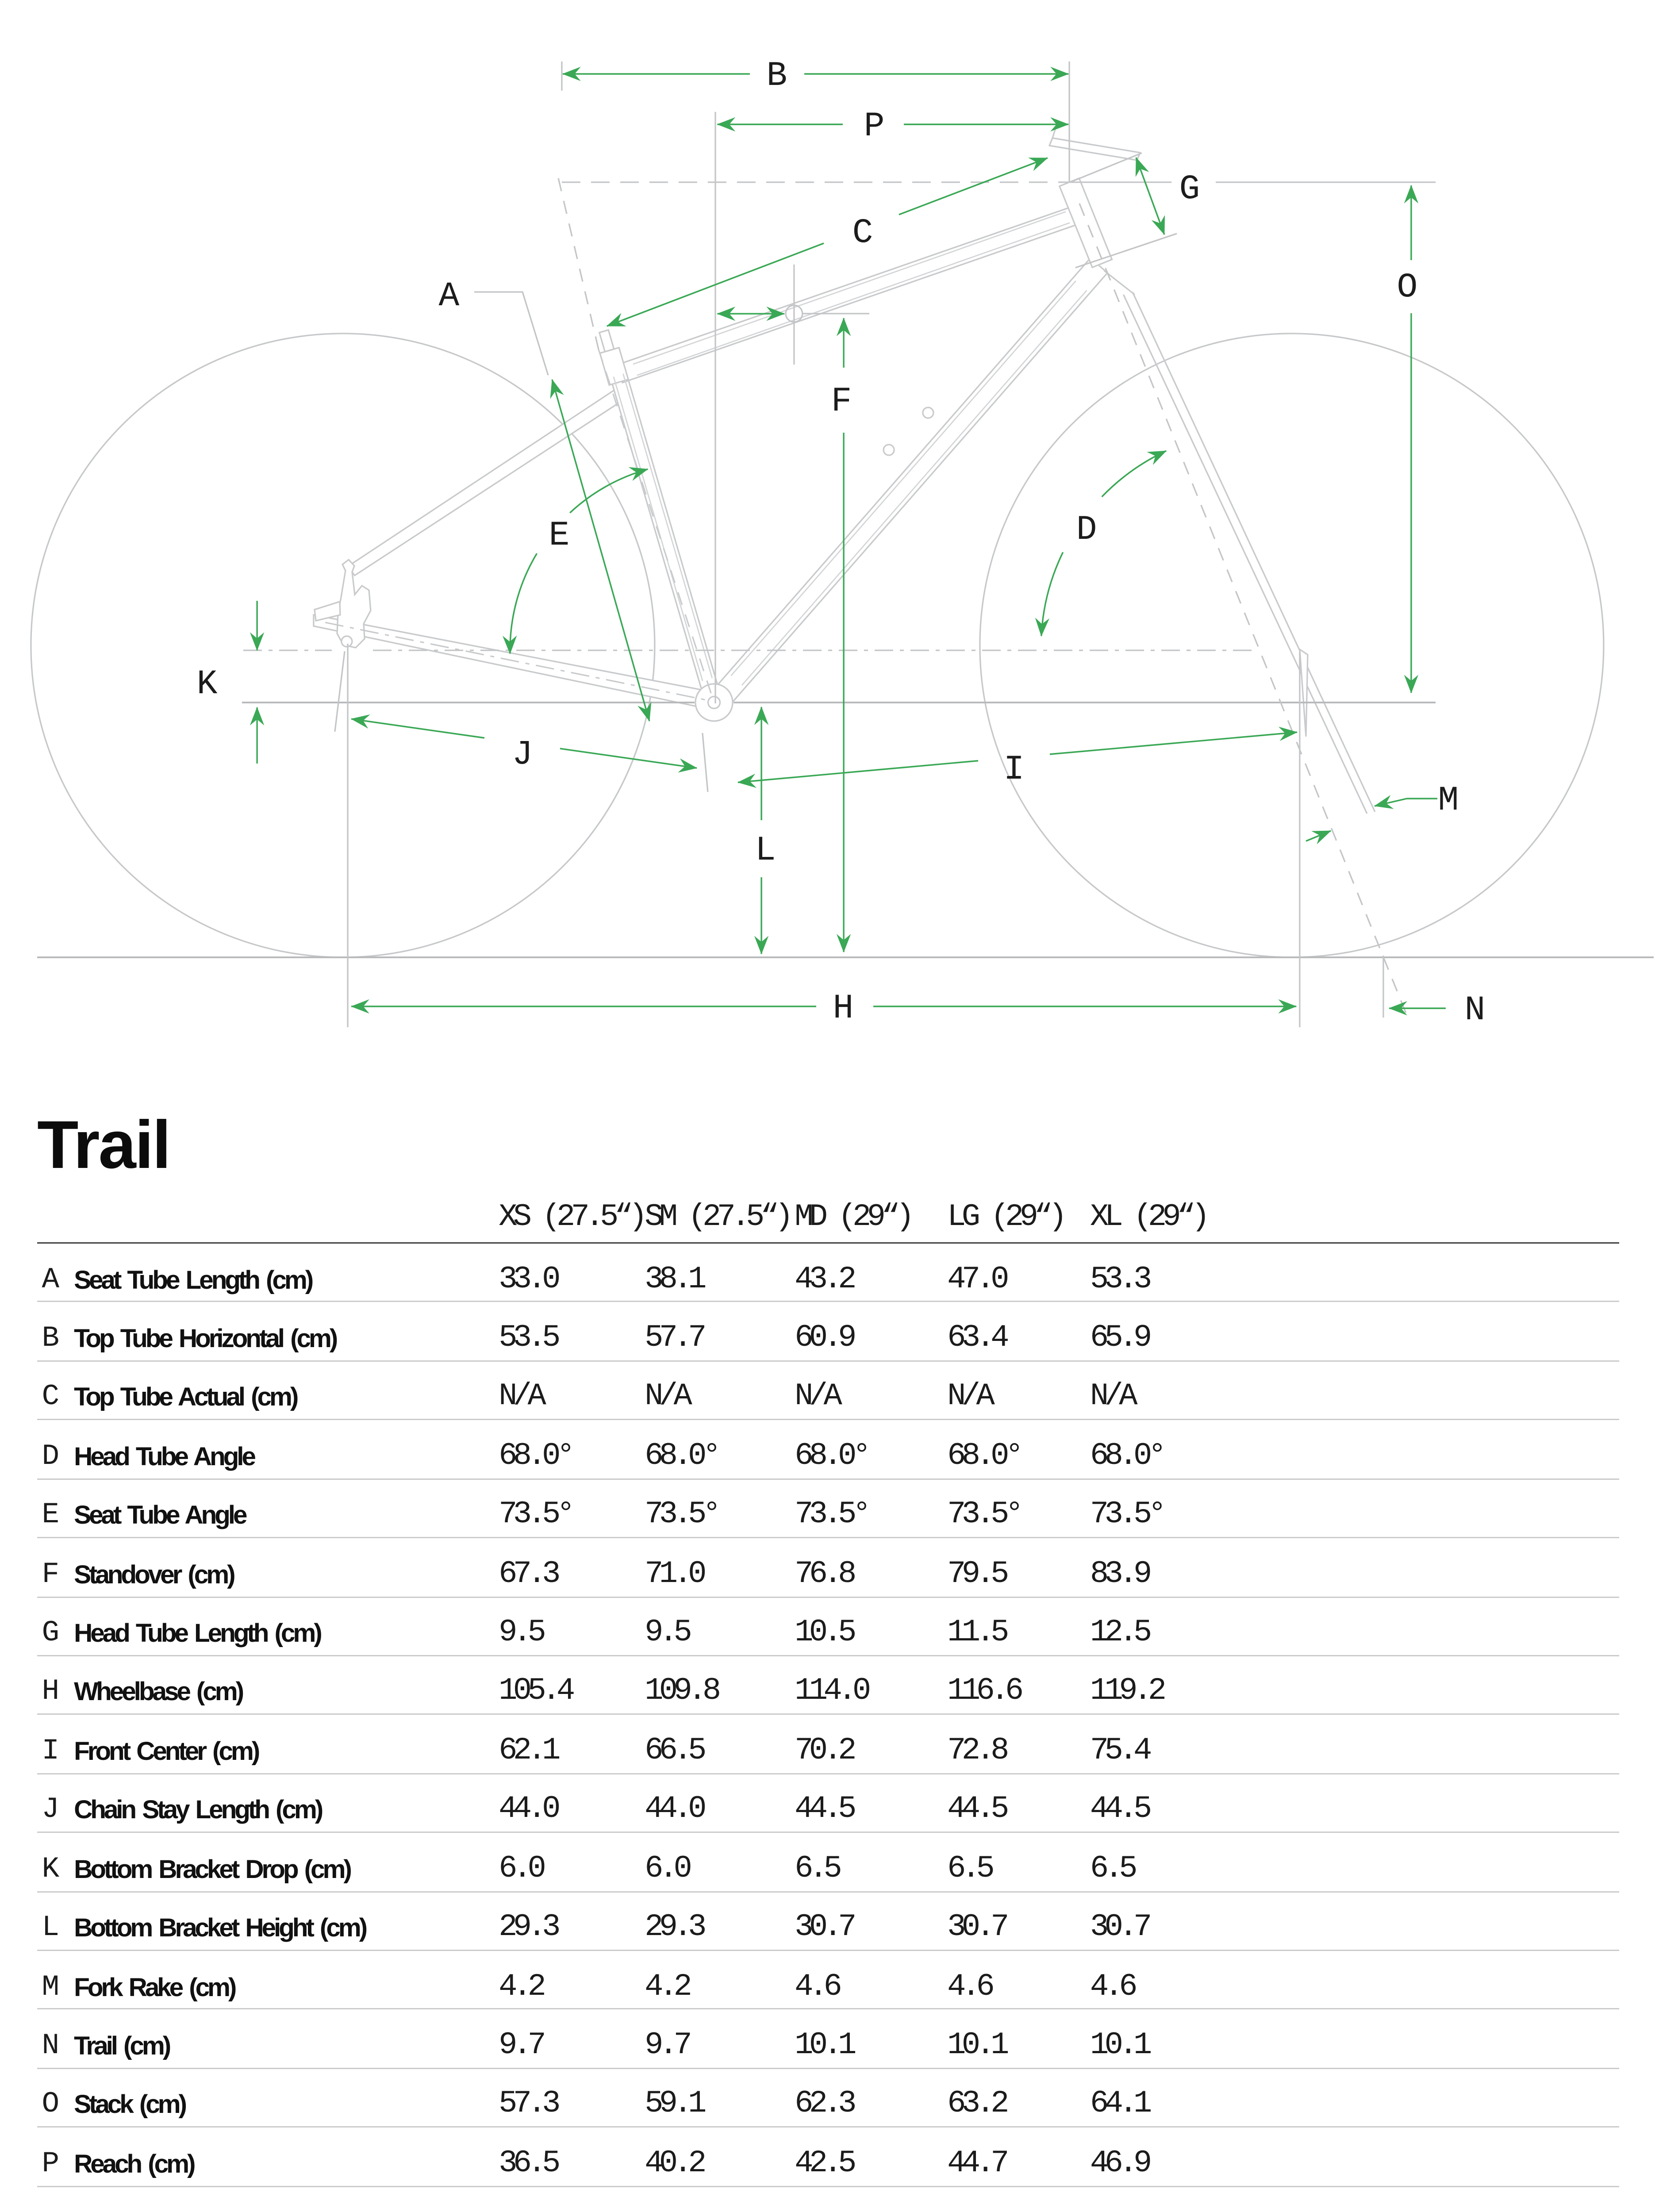 Image resolution: width=1659 pixels, height=2212 pixels. What do you see at coordinates (777, 76) in the screenshot?
I see `svg-text: B` at bounding box center [777, 76].